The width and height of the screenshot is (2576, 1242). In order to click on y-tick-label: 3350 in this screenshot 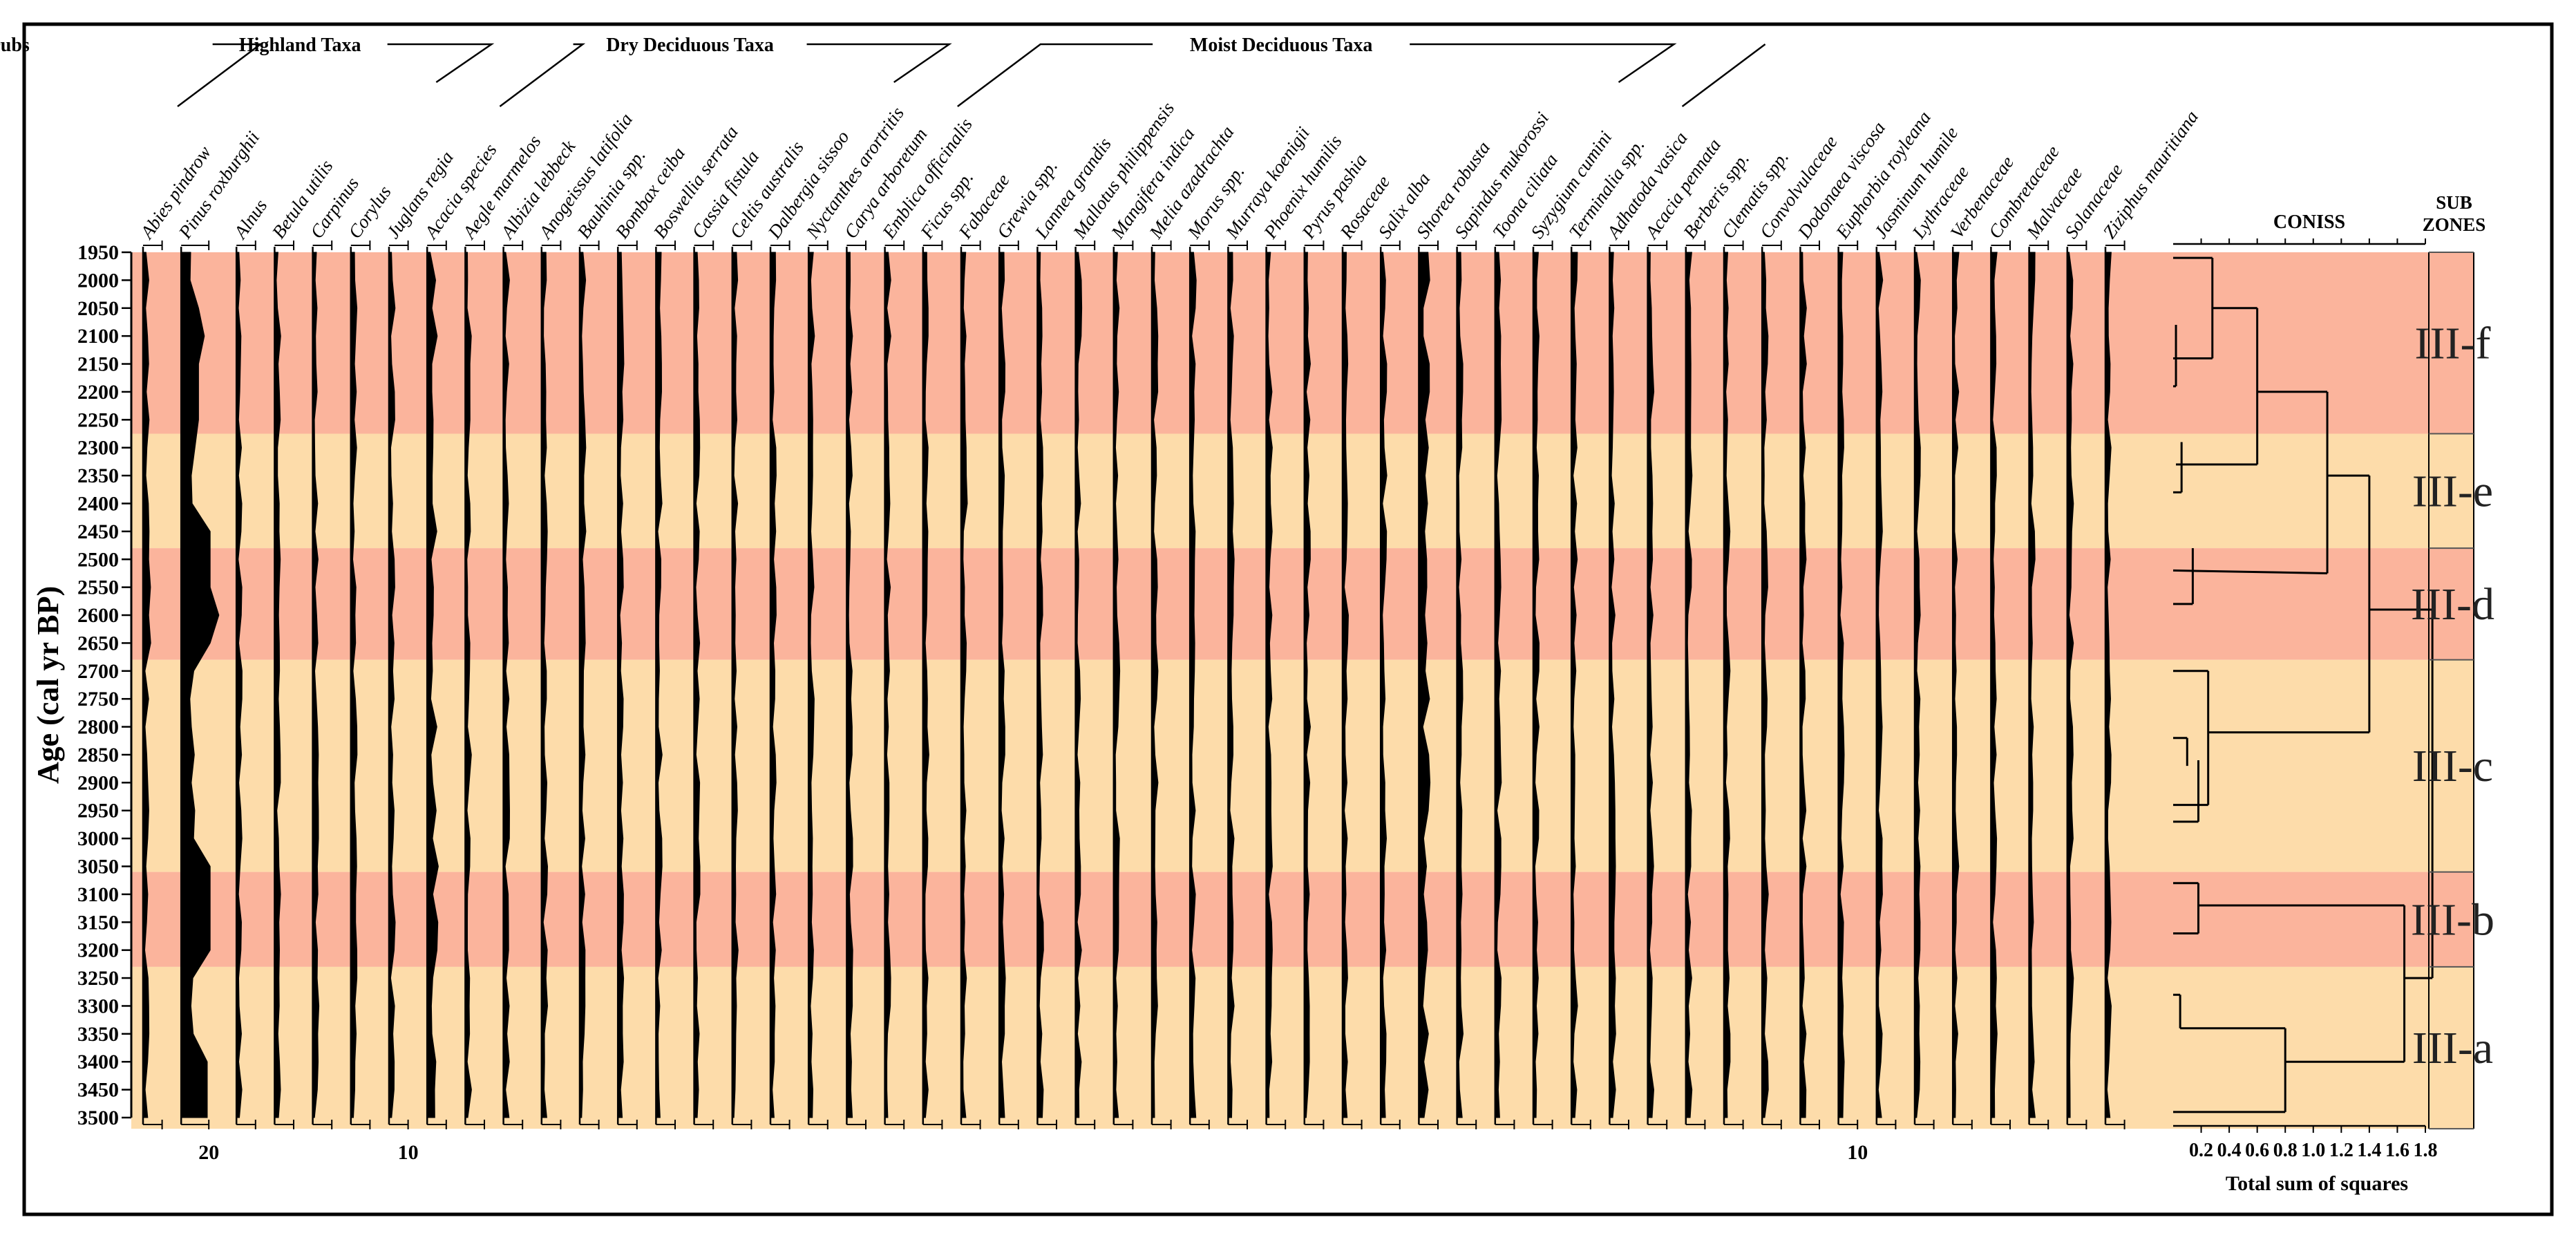, I will do `click(98, 1034)`.